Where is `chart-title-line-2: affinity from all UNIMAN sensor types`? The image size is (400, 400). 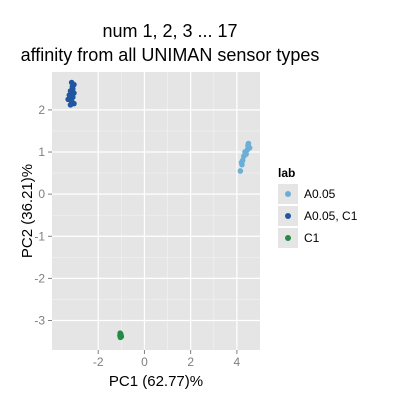 chart-title-line-2: affinity from all UNIMAN sensor types is located at coordinates (170, 55).